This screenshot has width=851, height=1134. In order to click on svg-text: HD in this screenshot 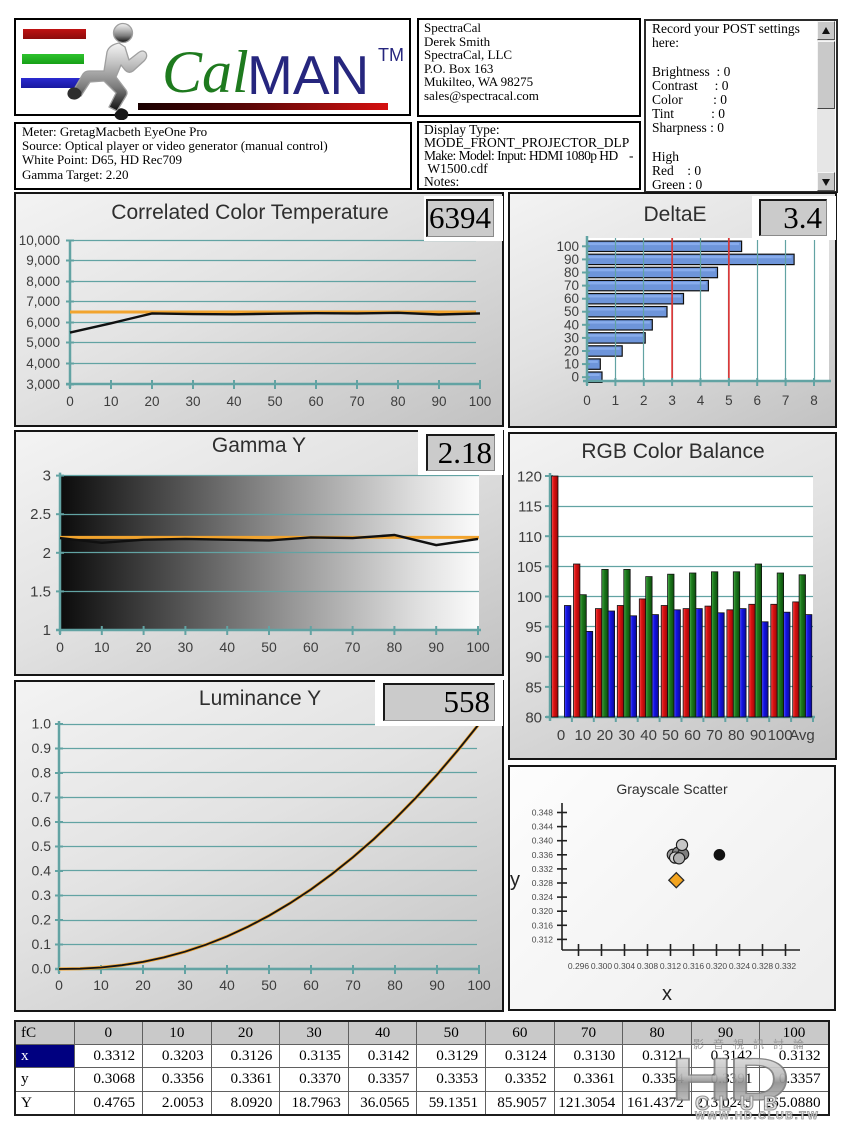, I will do `click(729, 1079)`.